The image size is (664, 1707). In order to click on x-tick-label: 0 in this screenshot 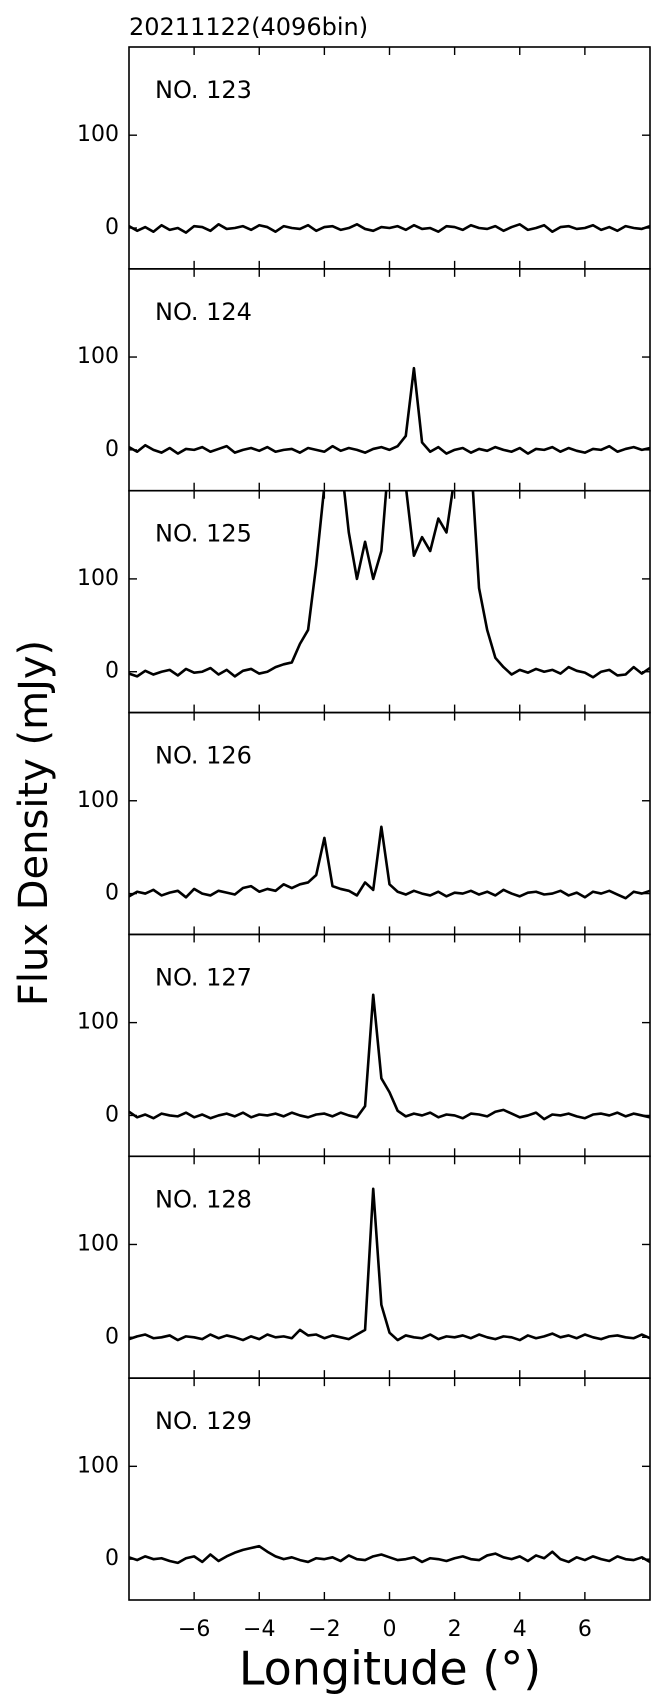, I will do `click(390, 1629)`.